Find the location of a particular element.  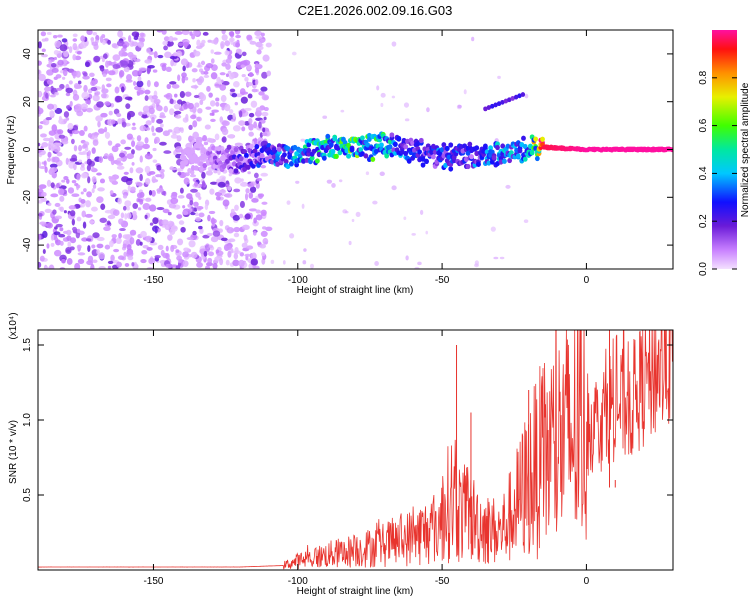

secondary-track-mark is located at coordinates (492, 106).